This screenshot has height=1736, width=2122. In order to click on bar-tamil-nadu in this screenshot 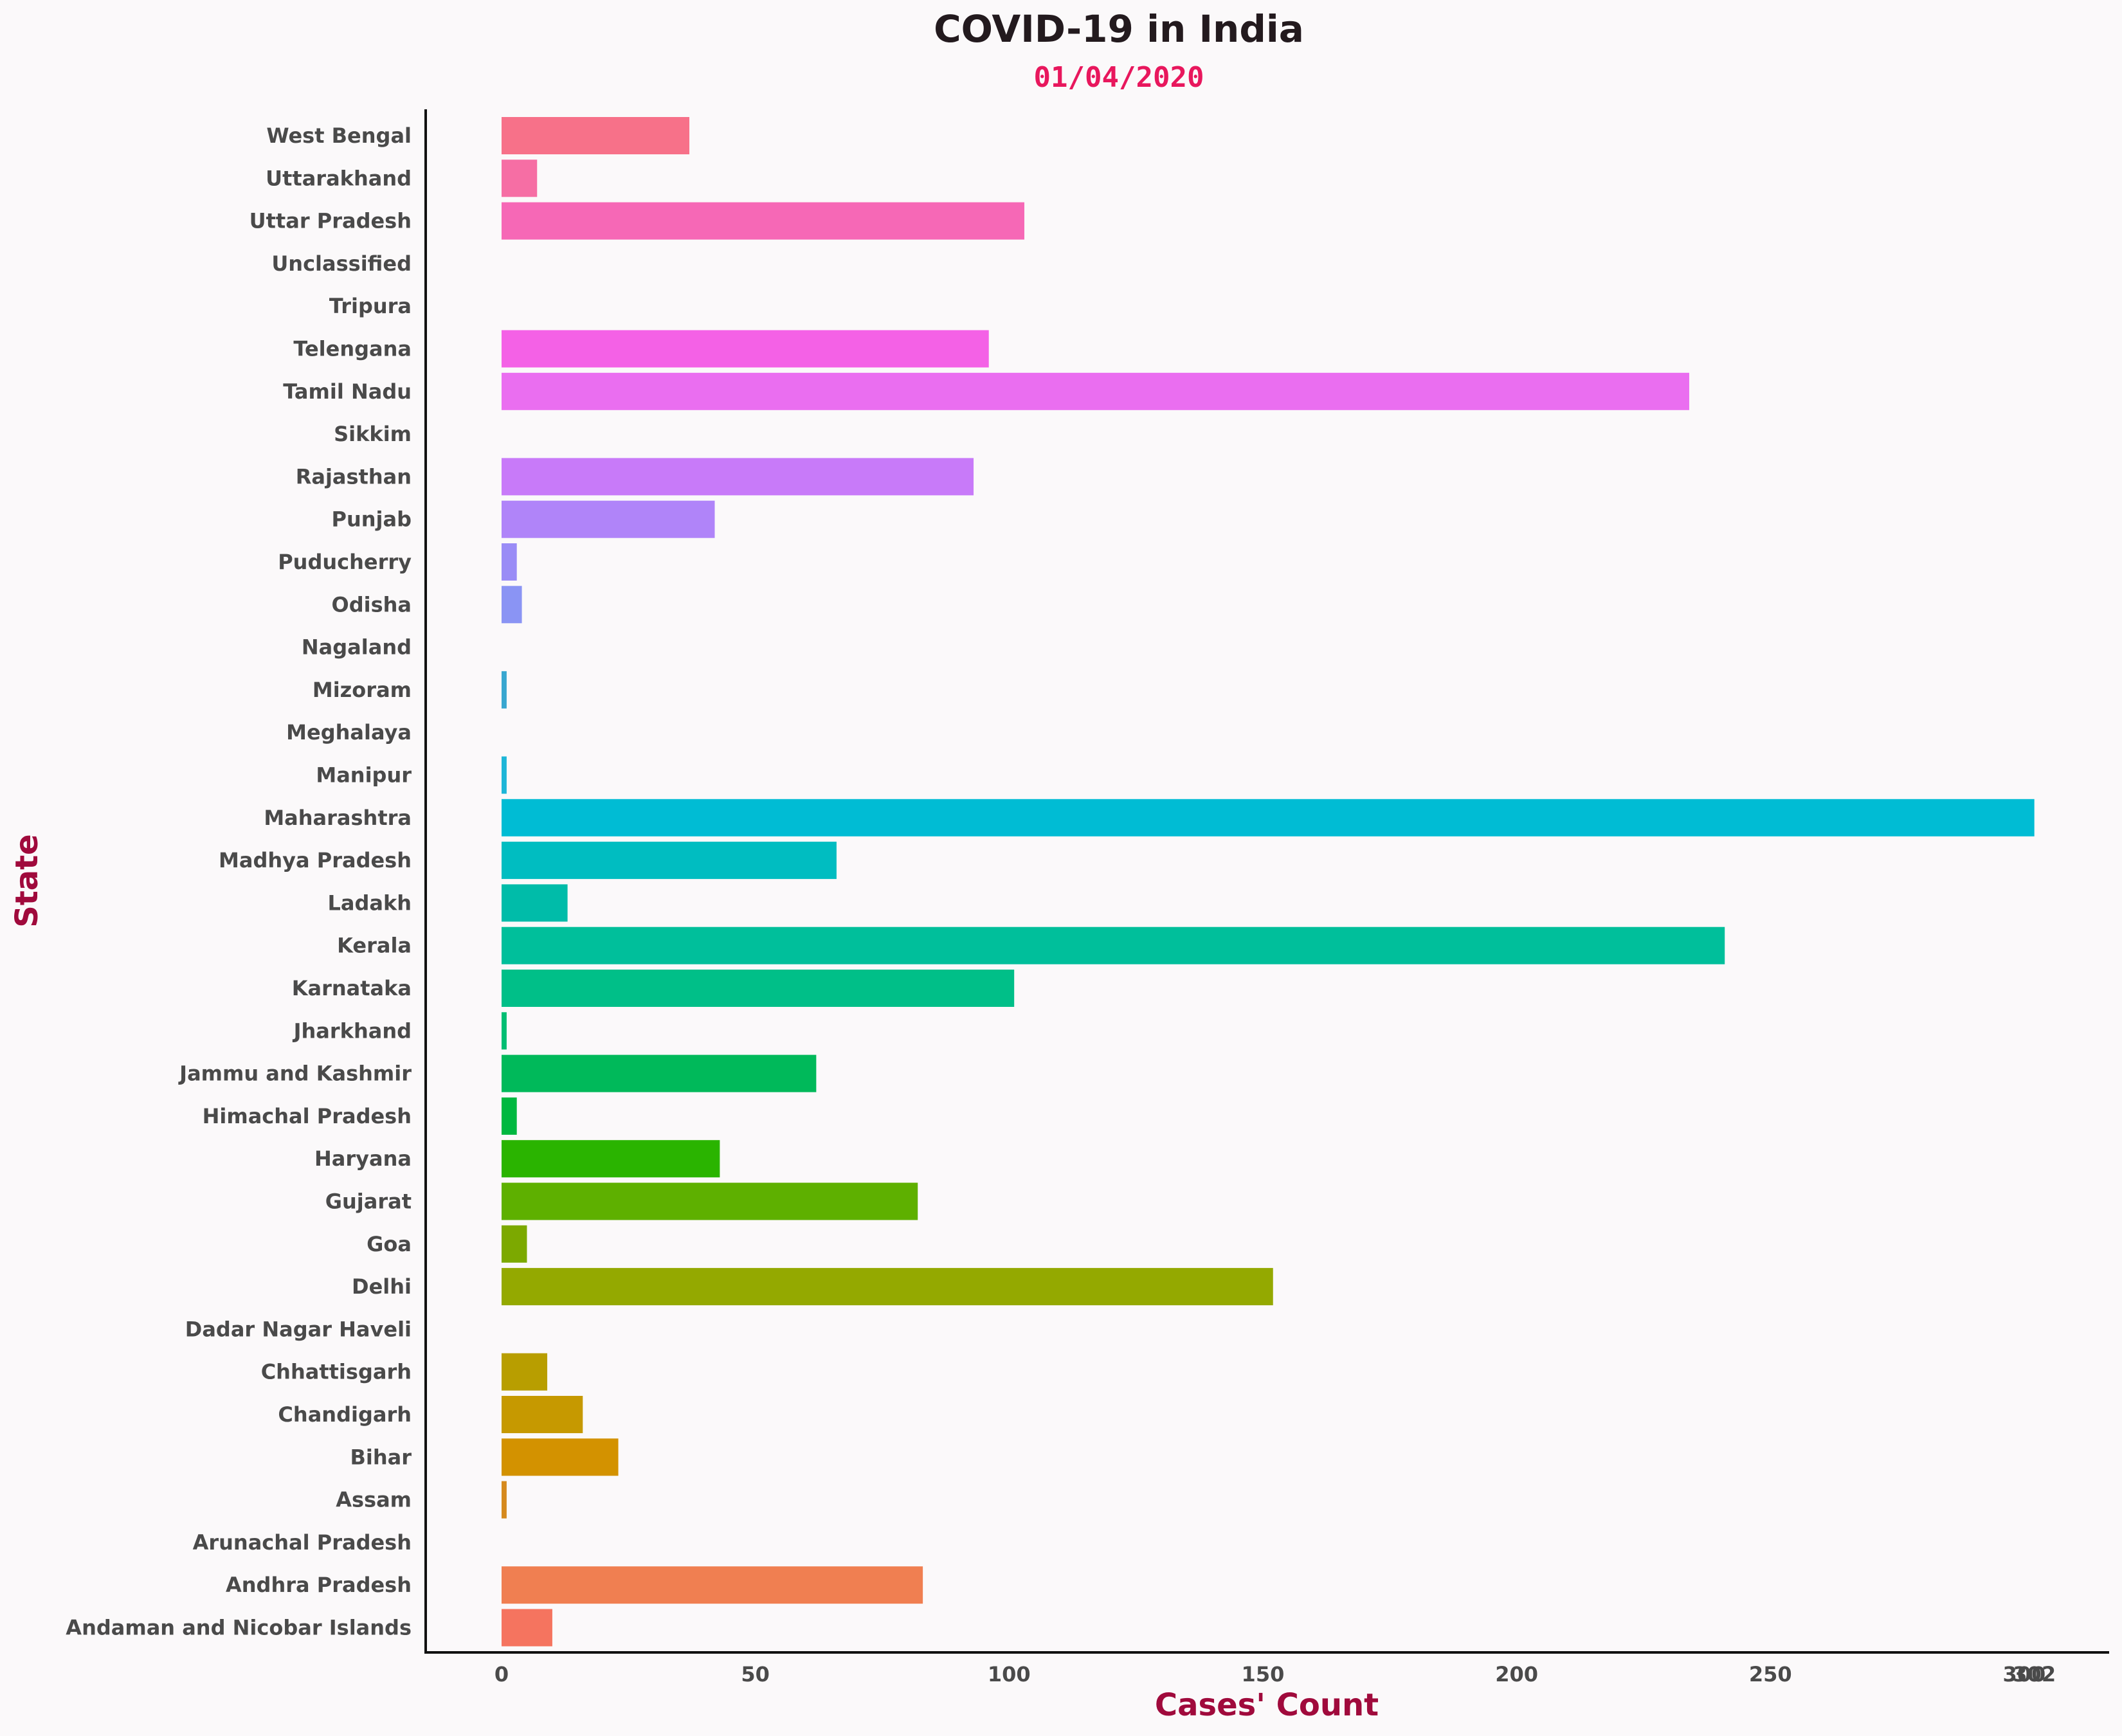, I will do `click(1095, 391)`.